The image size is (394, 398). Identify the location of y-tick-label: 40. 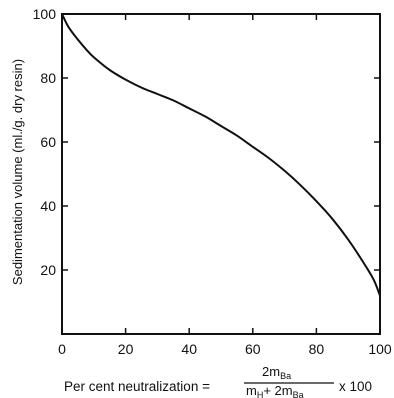
(48, 206).